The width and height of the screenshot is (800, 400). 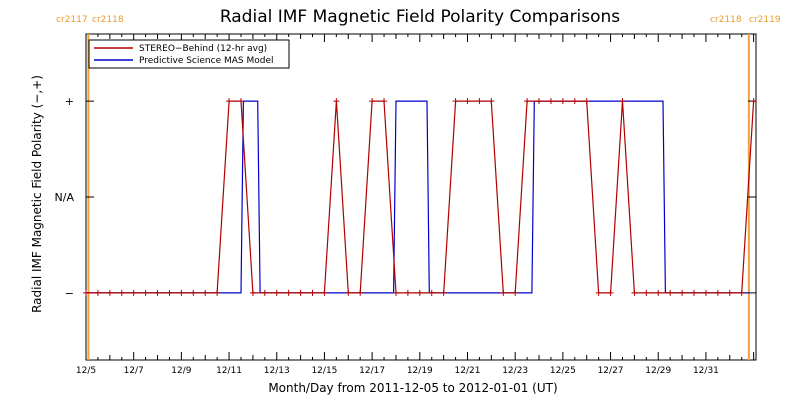 What do you see at coordinates (69, 293) in the screenshot?
I see `y-tick-label: −` at bounding box center [69, 293].